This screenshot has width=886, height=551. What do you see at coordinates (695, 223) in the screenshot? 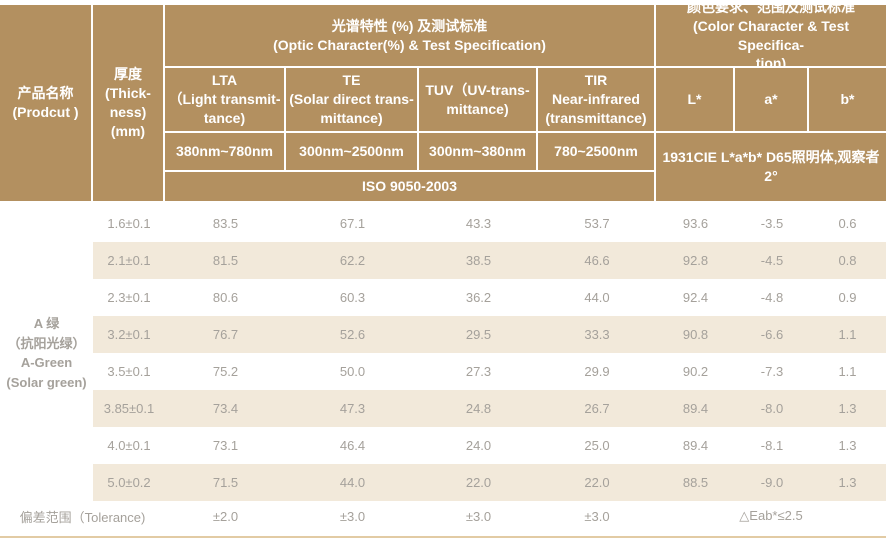
I see `l-value: 93.6` at bounding box center [695, 223].